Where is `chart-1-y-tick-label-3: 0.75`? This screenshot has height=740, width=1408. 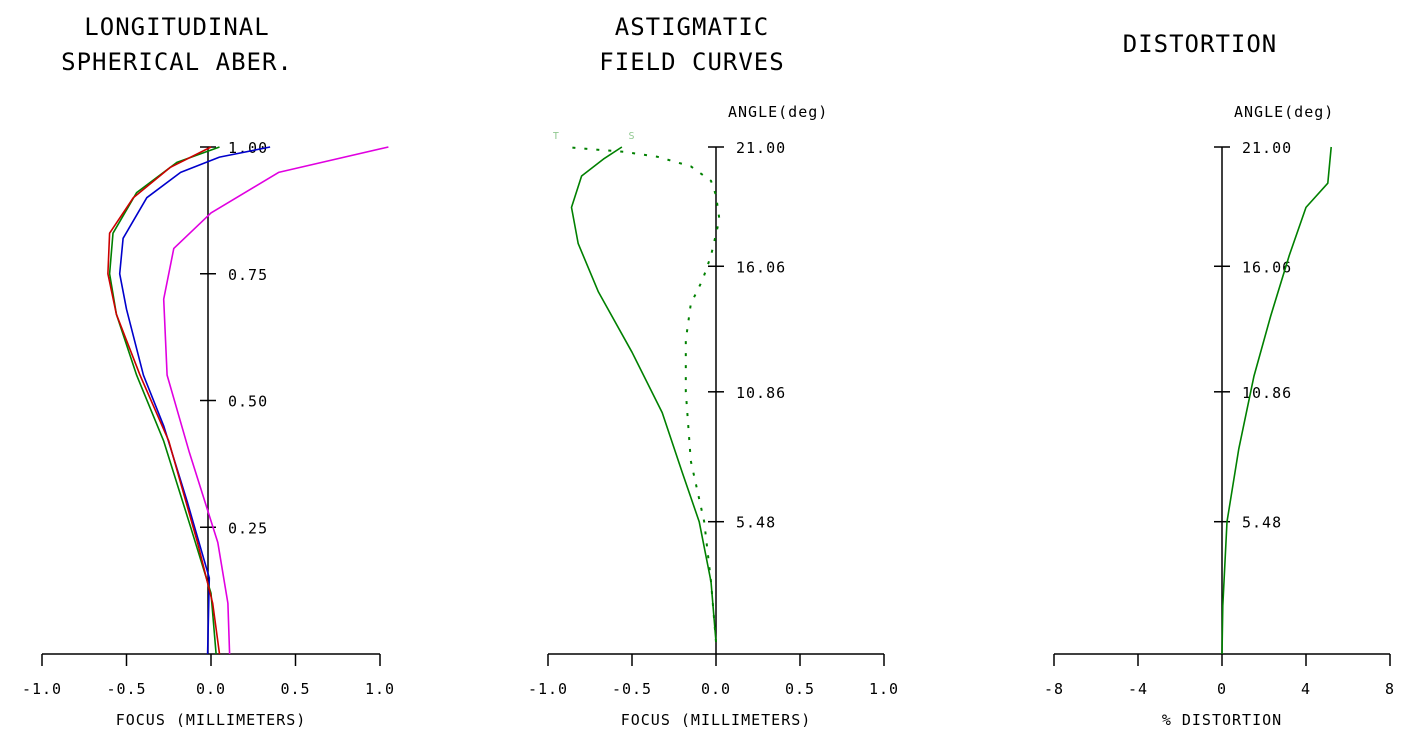 chart-1-y-tick-label-3: 0.75 is located at coordinates (248, 275).